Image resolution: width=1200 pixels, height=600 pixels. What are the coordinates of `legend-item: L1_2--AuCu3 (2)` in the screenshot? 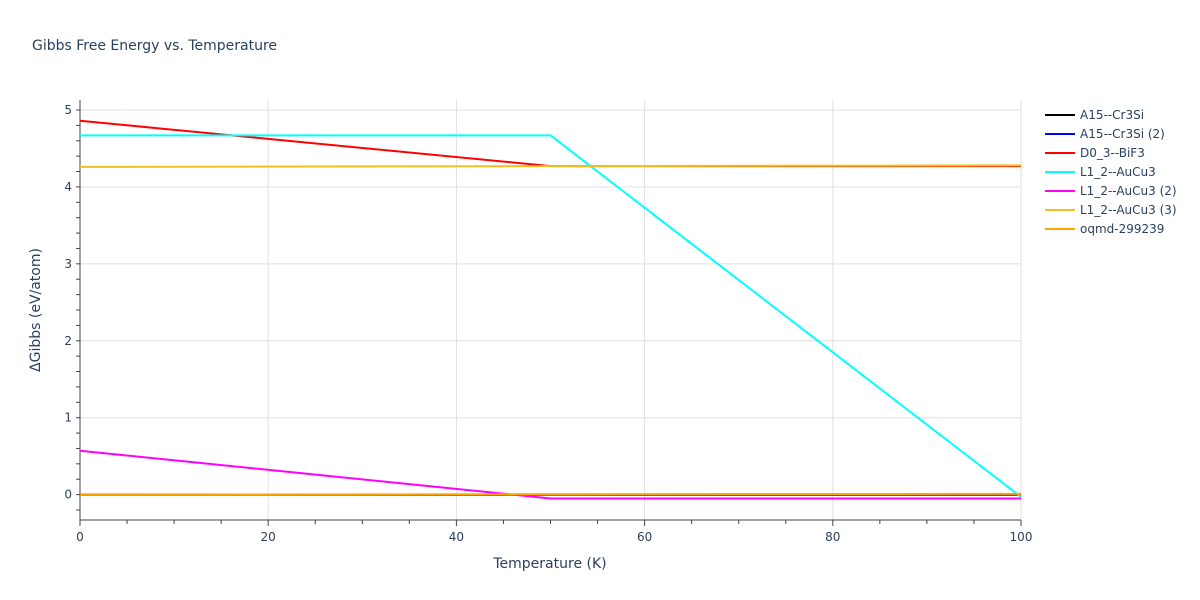 It's located at (1111, 191).